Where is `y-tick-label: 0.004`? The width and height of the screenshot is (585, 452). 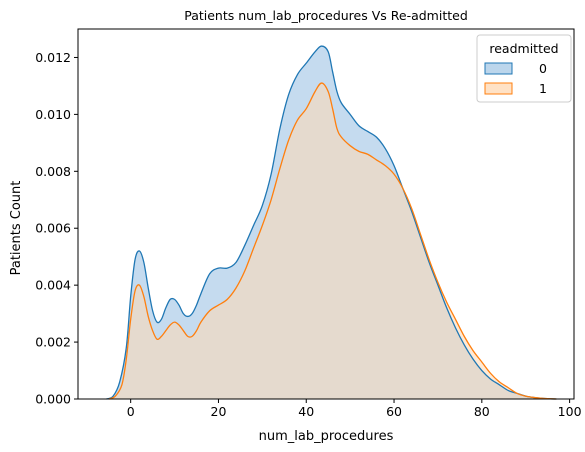 y-tick-label: 0.004 is located at coordinates (53, 285).